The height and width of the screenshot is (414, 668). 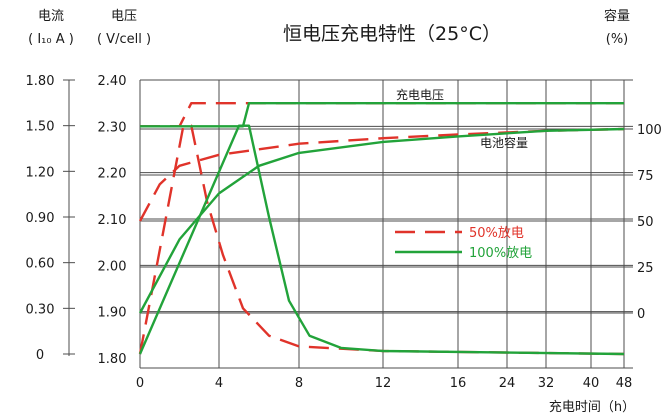 I want to click on charge-voltage-annotation: 充电电压, so click(x=420, y=94).